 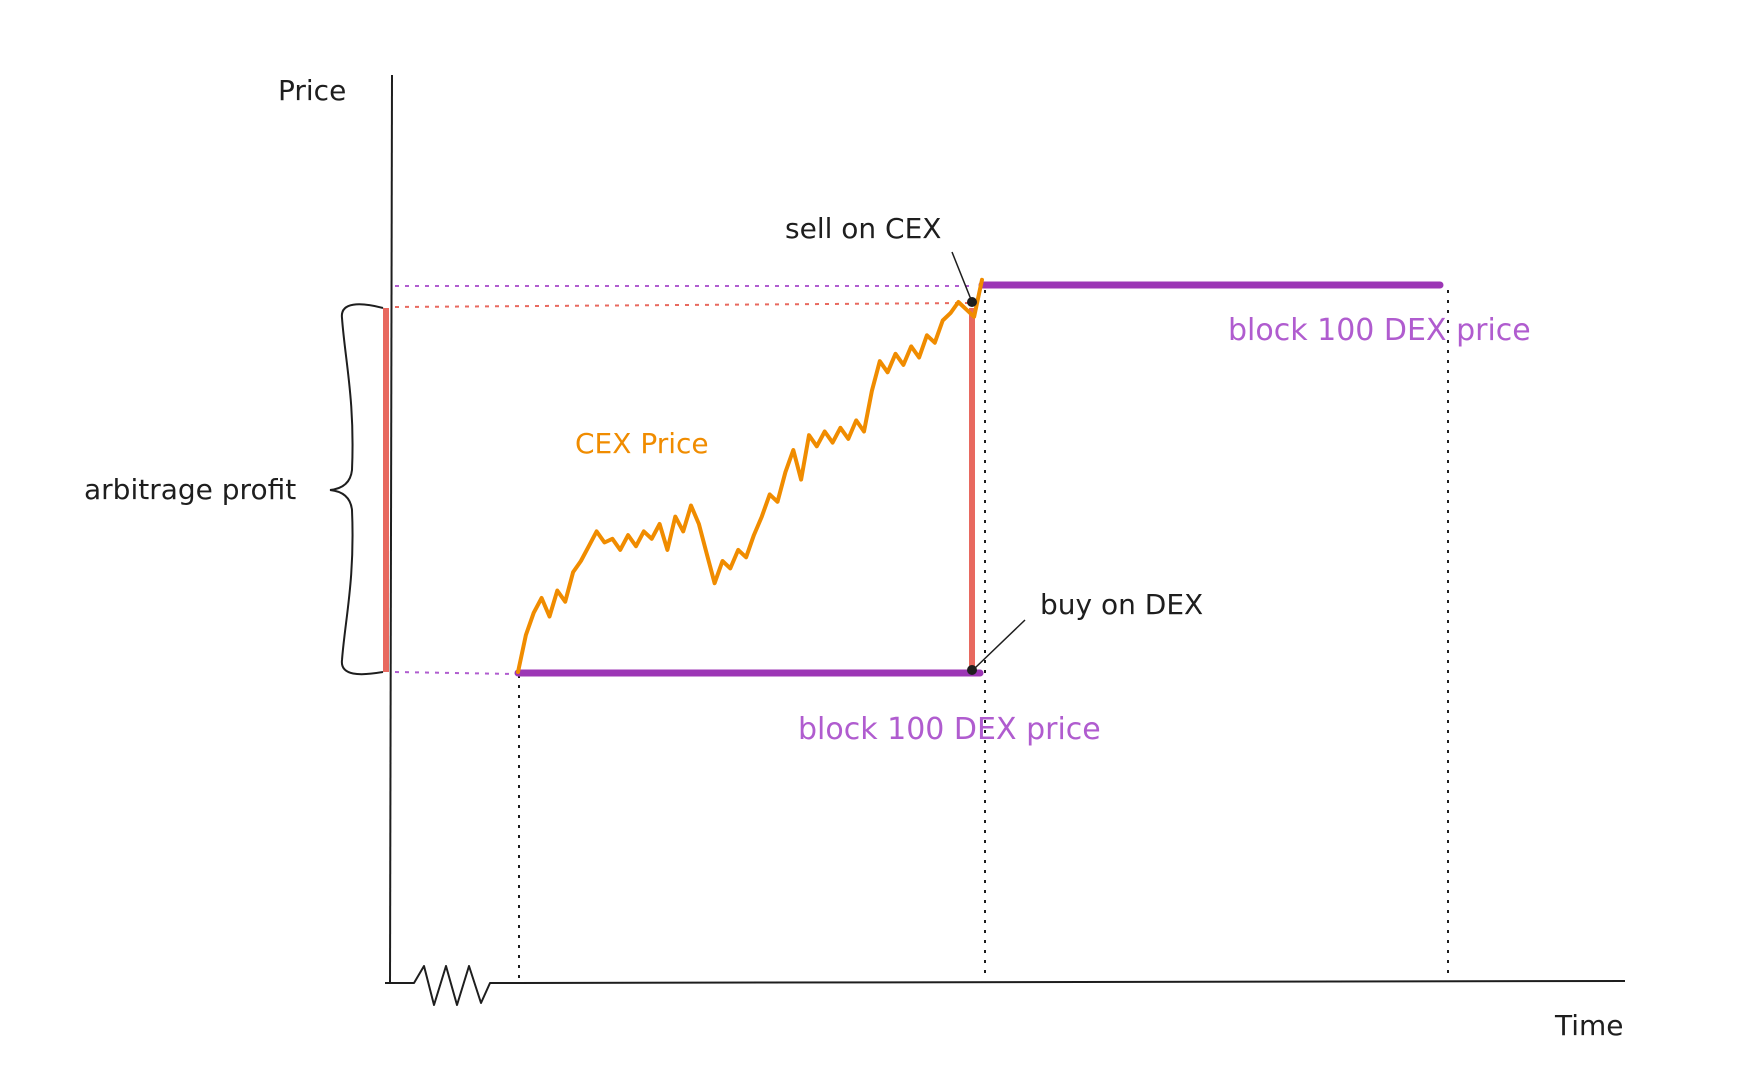 What do you see at coordinates (1589, 1025) in the screenshot?
I see `x-axis-label: Time` at bounding box center [1589, 1025].